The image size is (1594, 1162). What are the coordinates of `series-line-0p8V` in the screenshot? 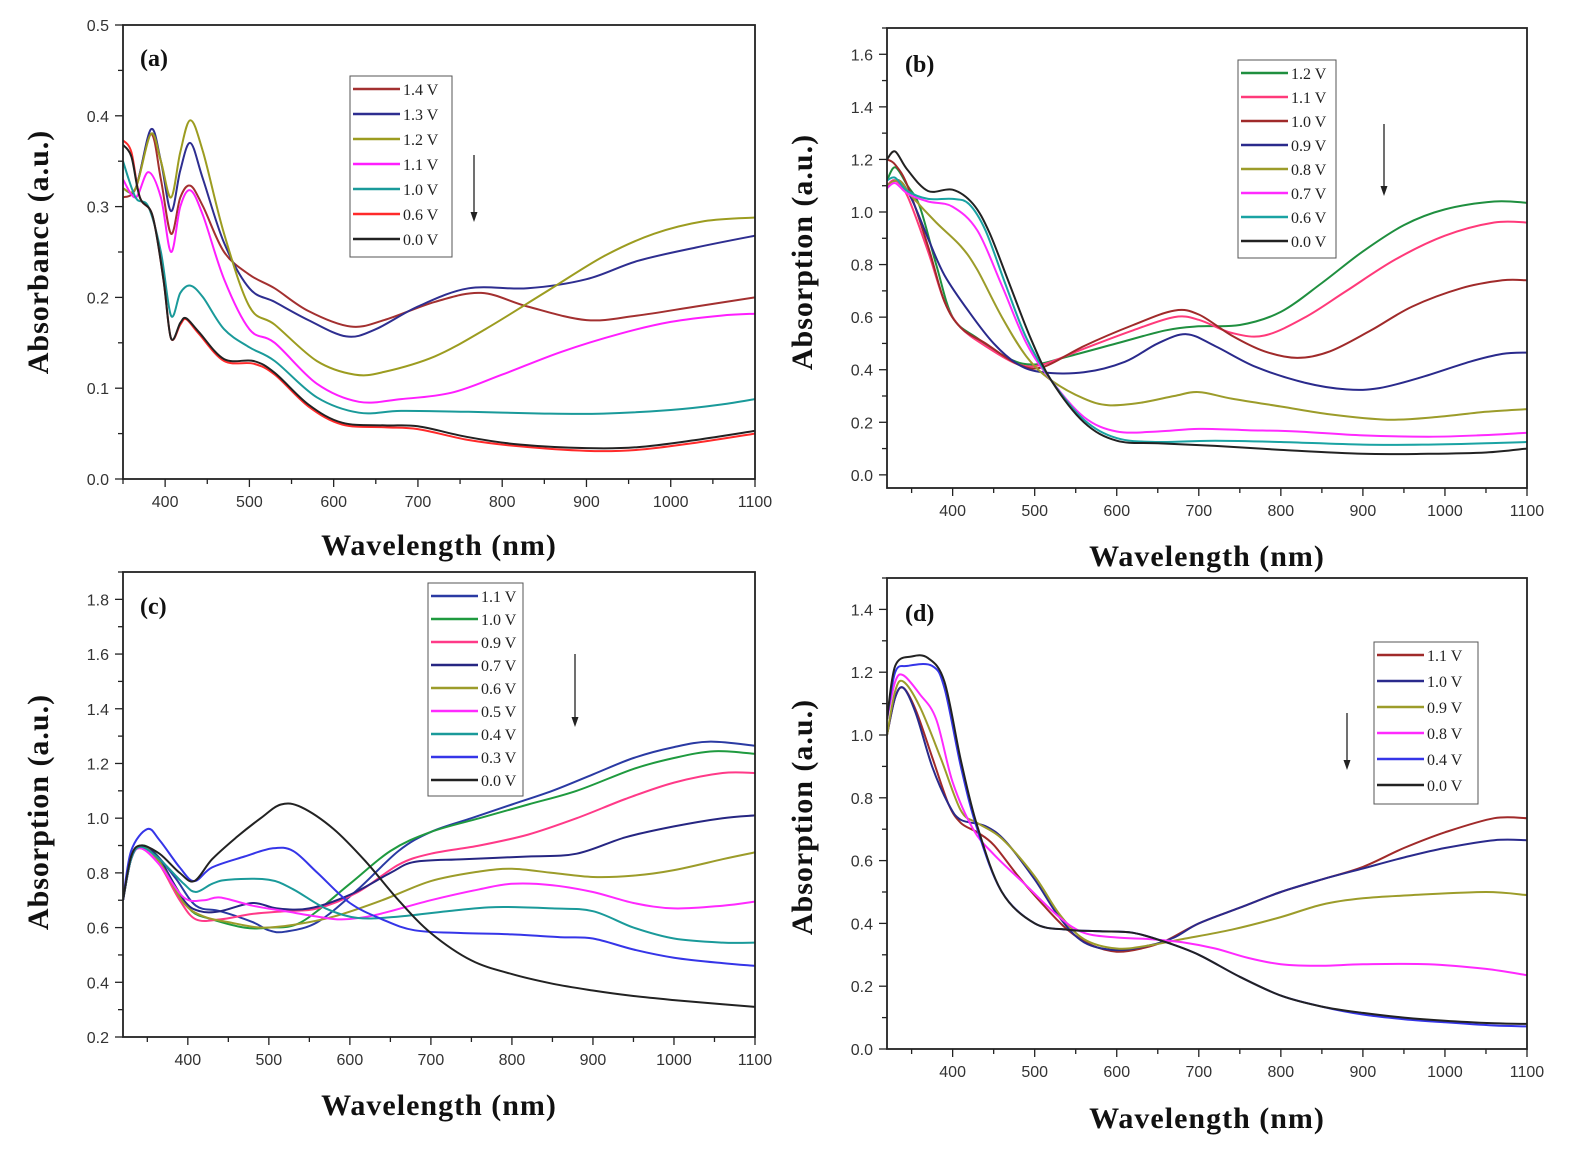 It's located at (1207, 825).